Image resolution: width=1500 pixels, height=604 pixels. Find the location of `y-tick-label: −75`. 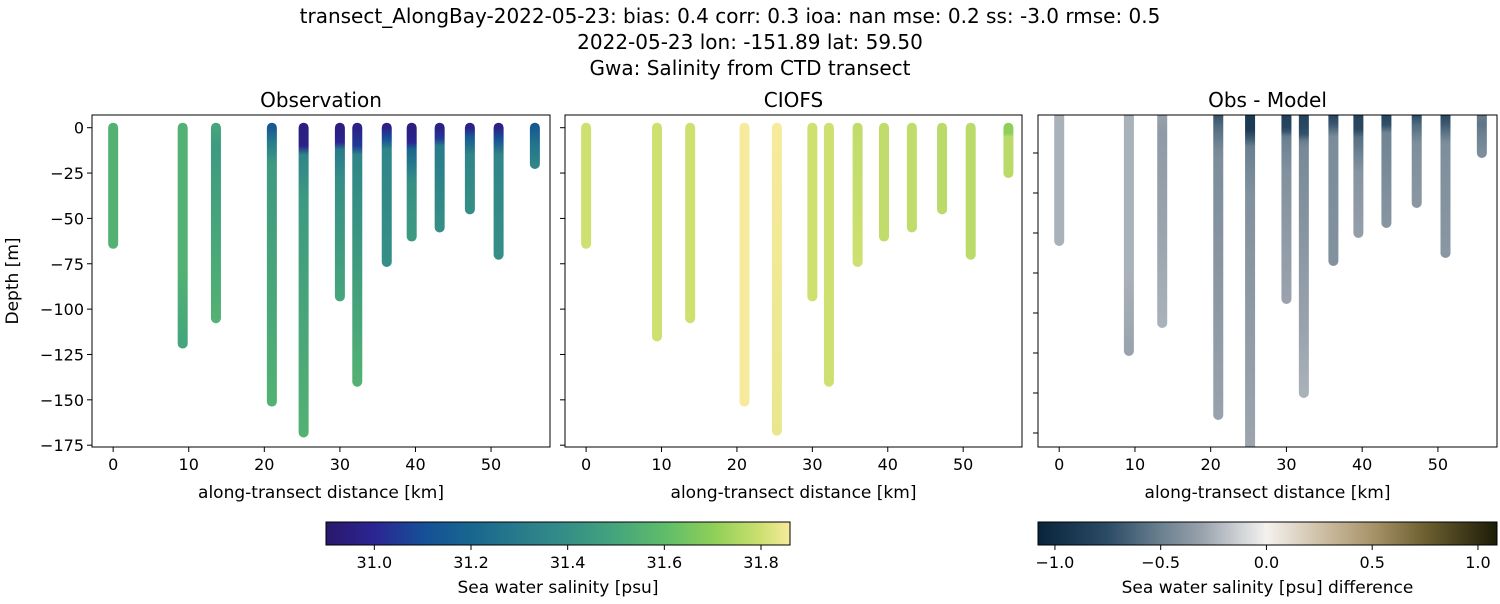

y-tick-label: −75 is located at coordinates (67, 264).